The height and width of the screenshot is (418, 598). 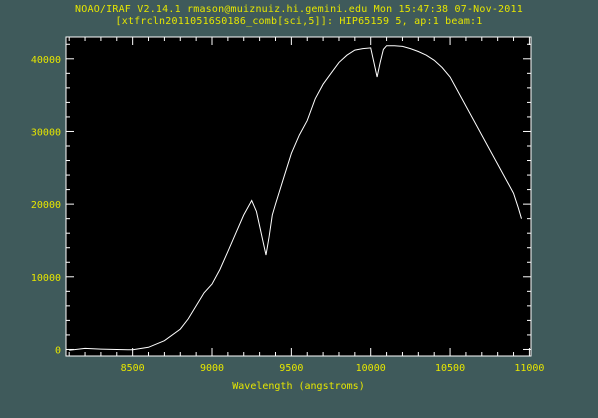 What do you see at coordinates (212, 368) in the screenshot?
I see `x-tick-label: 9000` at bounding box center [212, 368].